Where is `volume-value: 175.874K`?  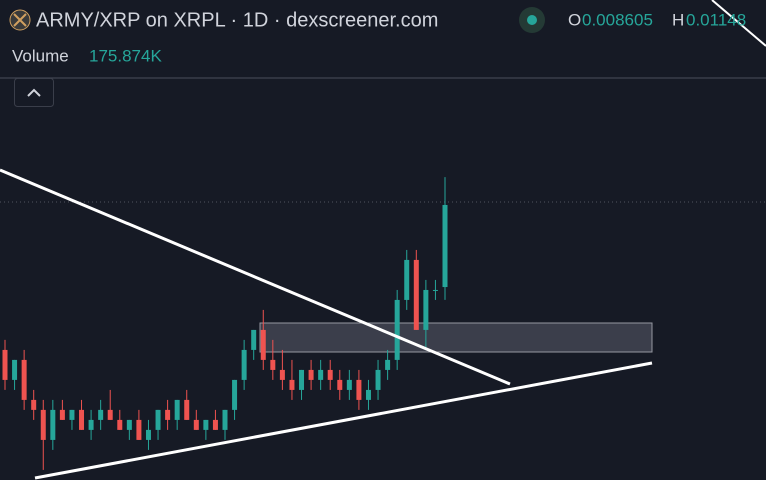
volume-value: 175.874K is located at coordinates (125, 55).